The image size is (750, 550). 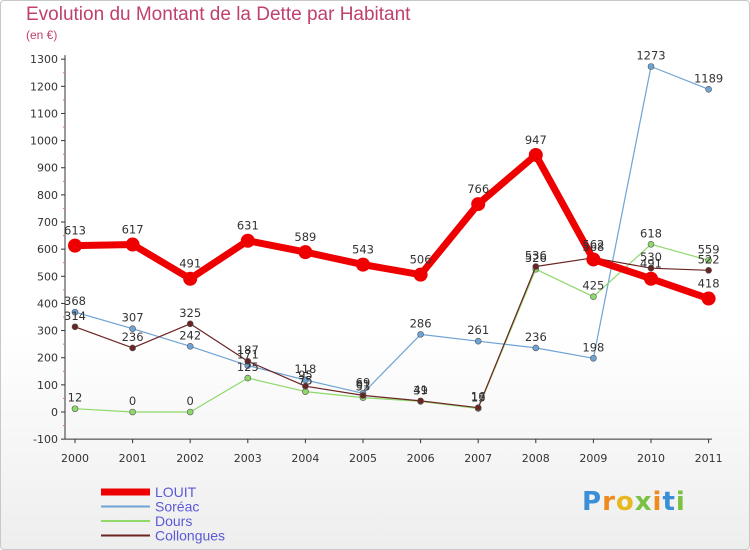 I want to click on data-label-dours: 559, so click(x=709, y=249).